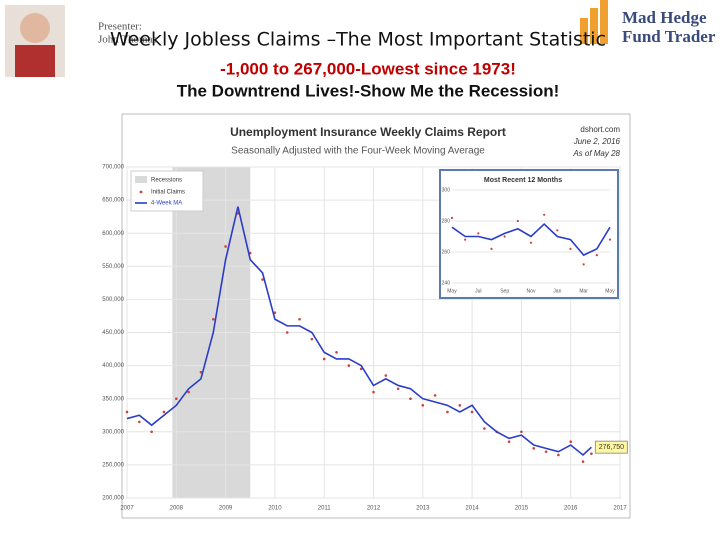  Describe the element at coordinates (522, 509) in the screenshot. I see `x-tick-label: 2015` at that location.